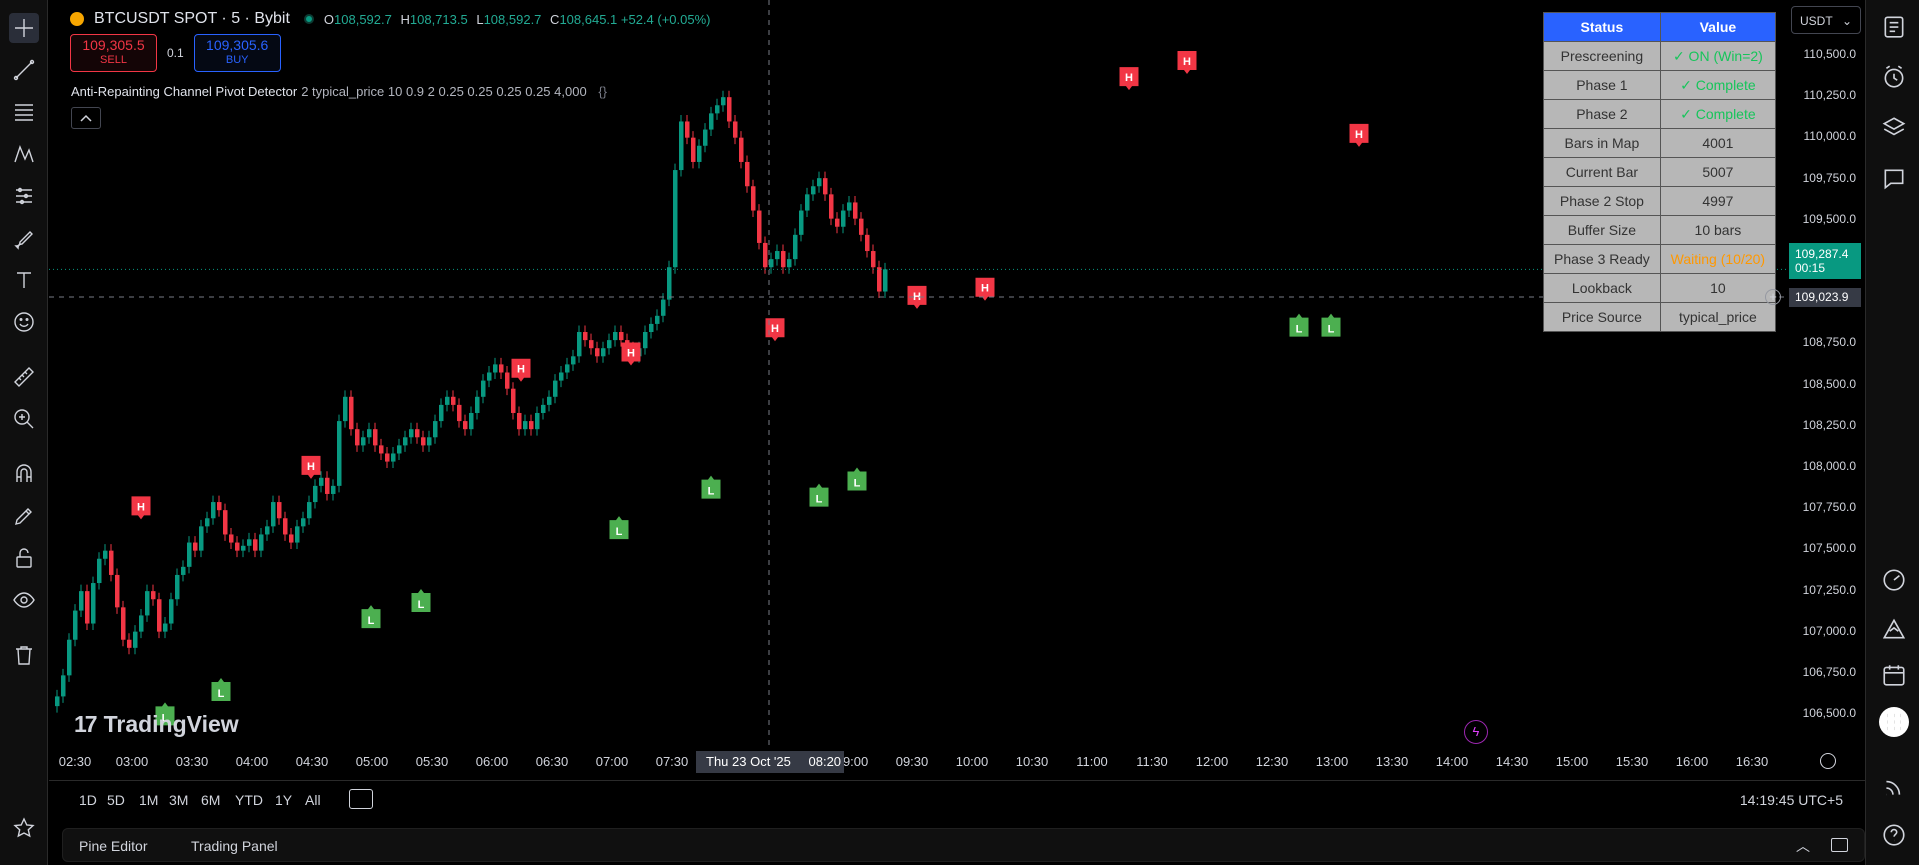  What do you see at coordinates (825, 761) in the screenshot?
I see `crosshair-time: 08:20` at bounding box center [825, 761].